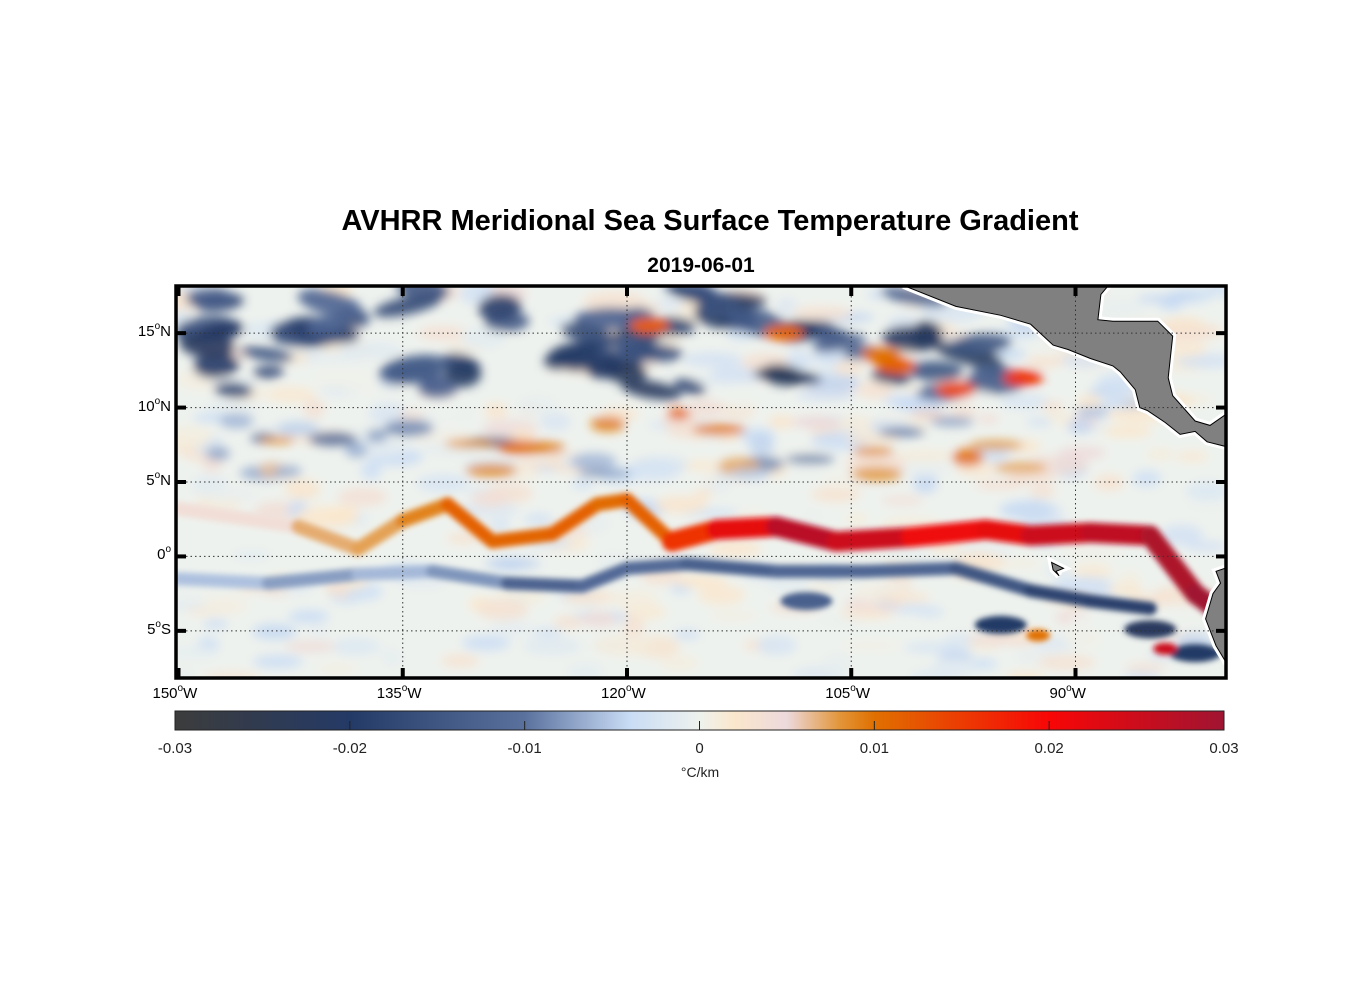  I want to click on x-tick-label: 120oW, so click(623, 693).